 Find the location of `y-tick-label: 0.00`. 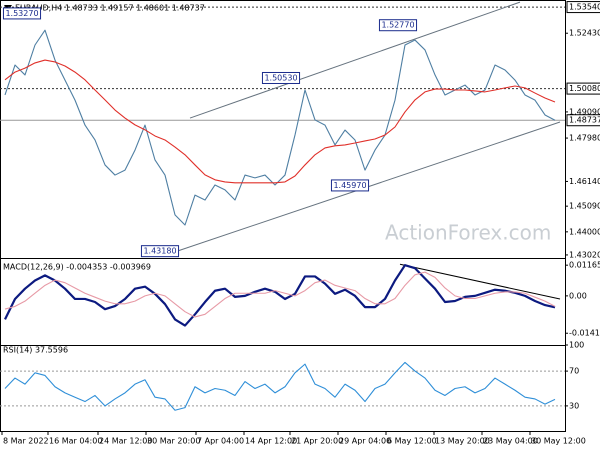

y-tick-label: 0.00 is located at coordinates (578, 295).